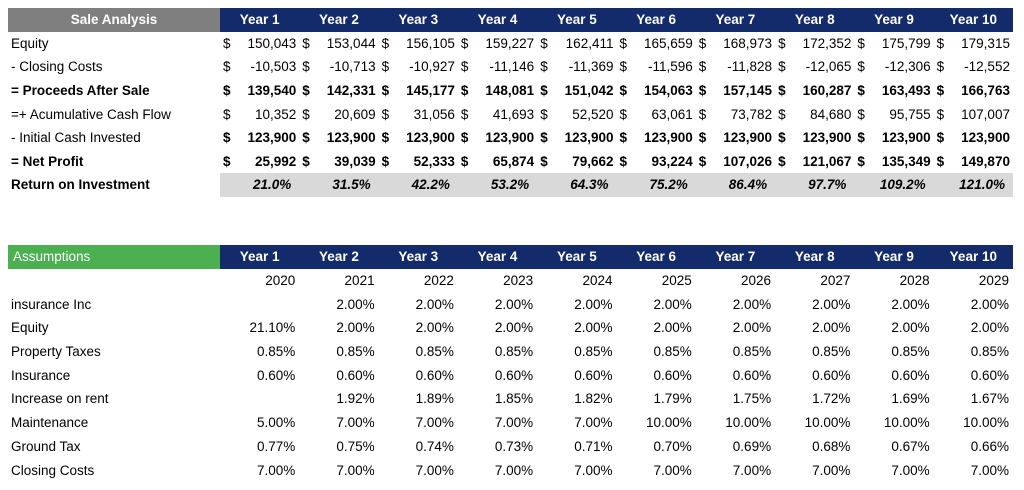 The height and width of the screenshot is (490, 1024). I want to click on value-cell: $172,352, so click(814, 44).